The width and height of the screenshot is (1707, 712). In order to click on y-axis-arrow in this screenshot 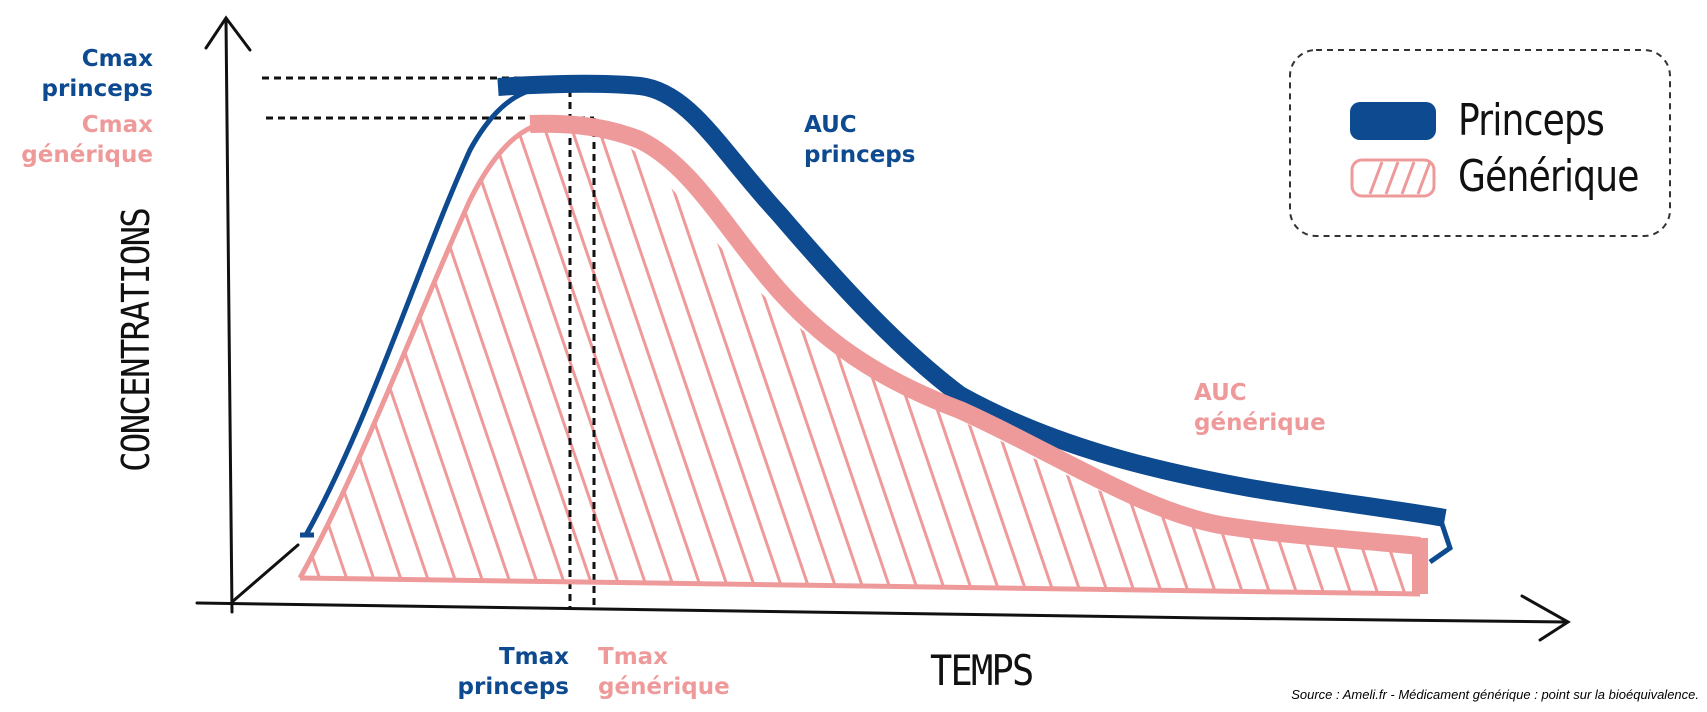, I will do `click(228, 33)`.